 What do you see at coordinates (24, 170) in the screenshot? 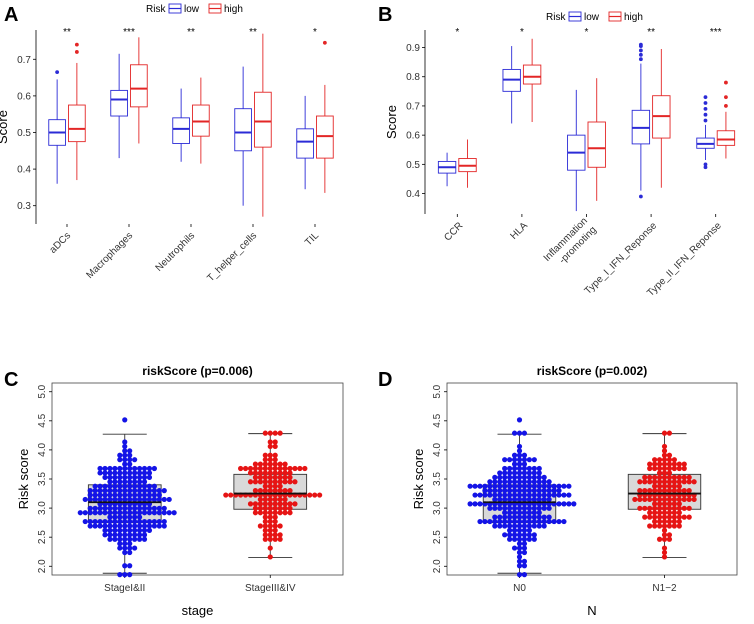
I see `y-tick-label: 0.4` at bounding box center [24, 170].